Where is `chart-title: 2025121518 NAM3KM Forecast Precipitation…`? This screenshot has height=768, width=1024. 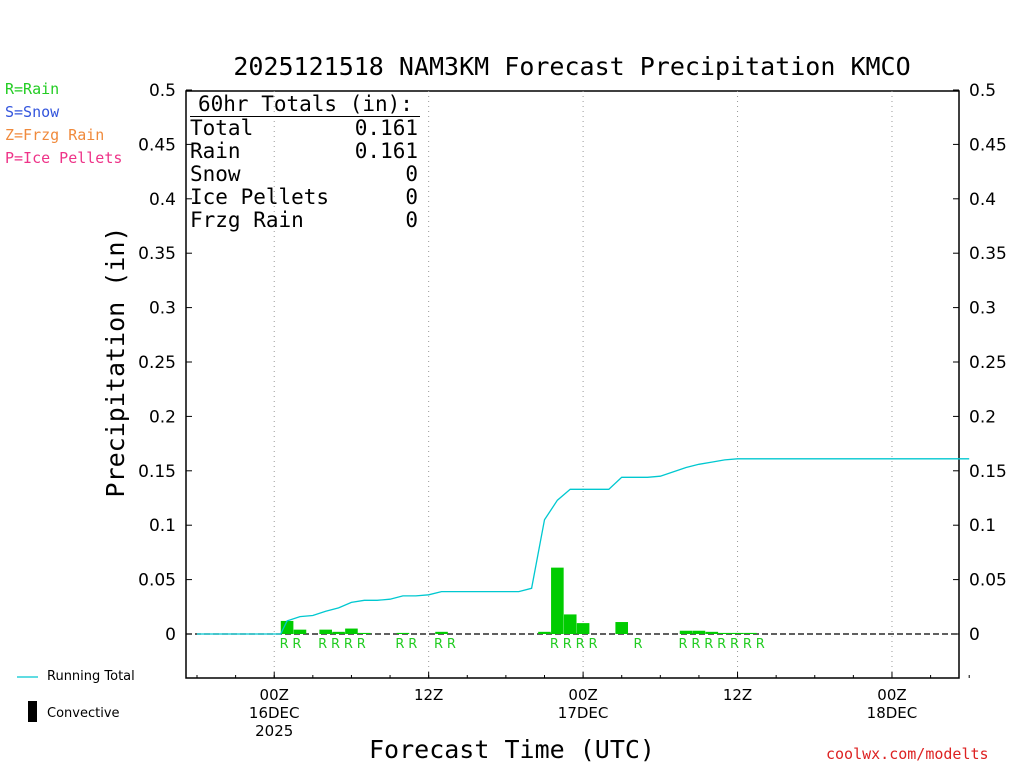
chart-title: 2025121518 NAM3KM Forecast Precipitation… is located at coordinates (571, 66).